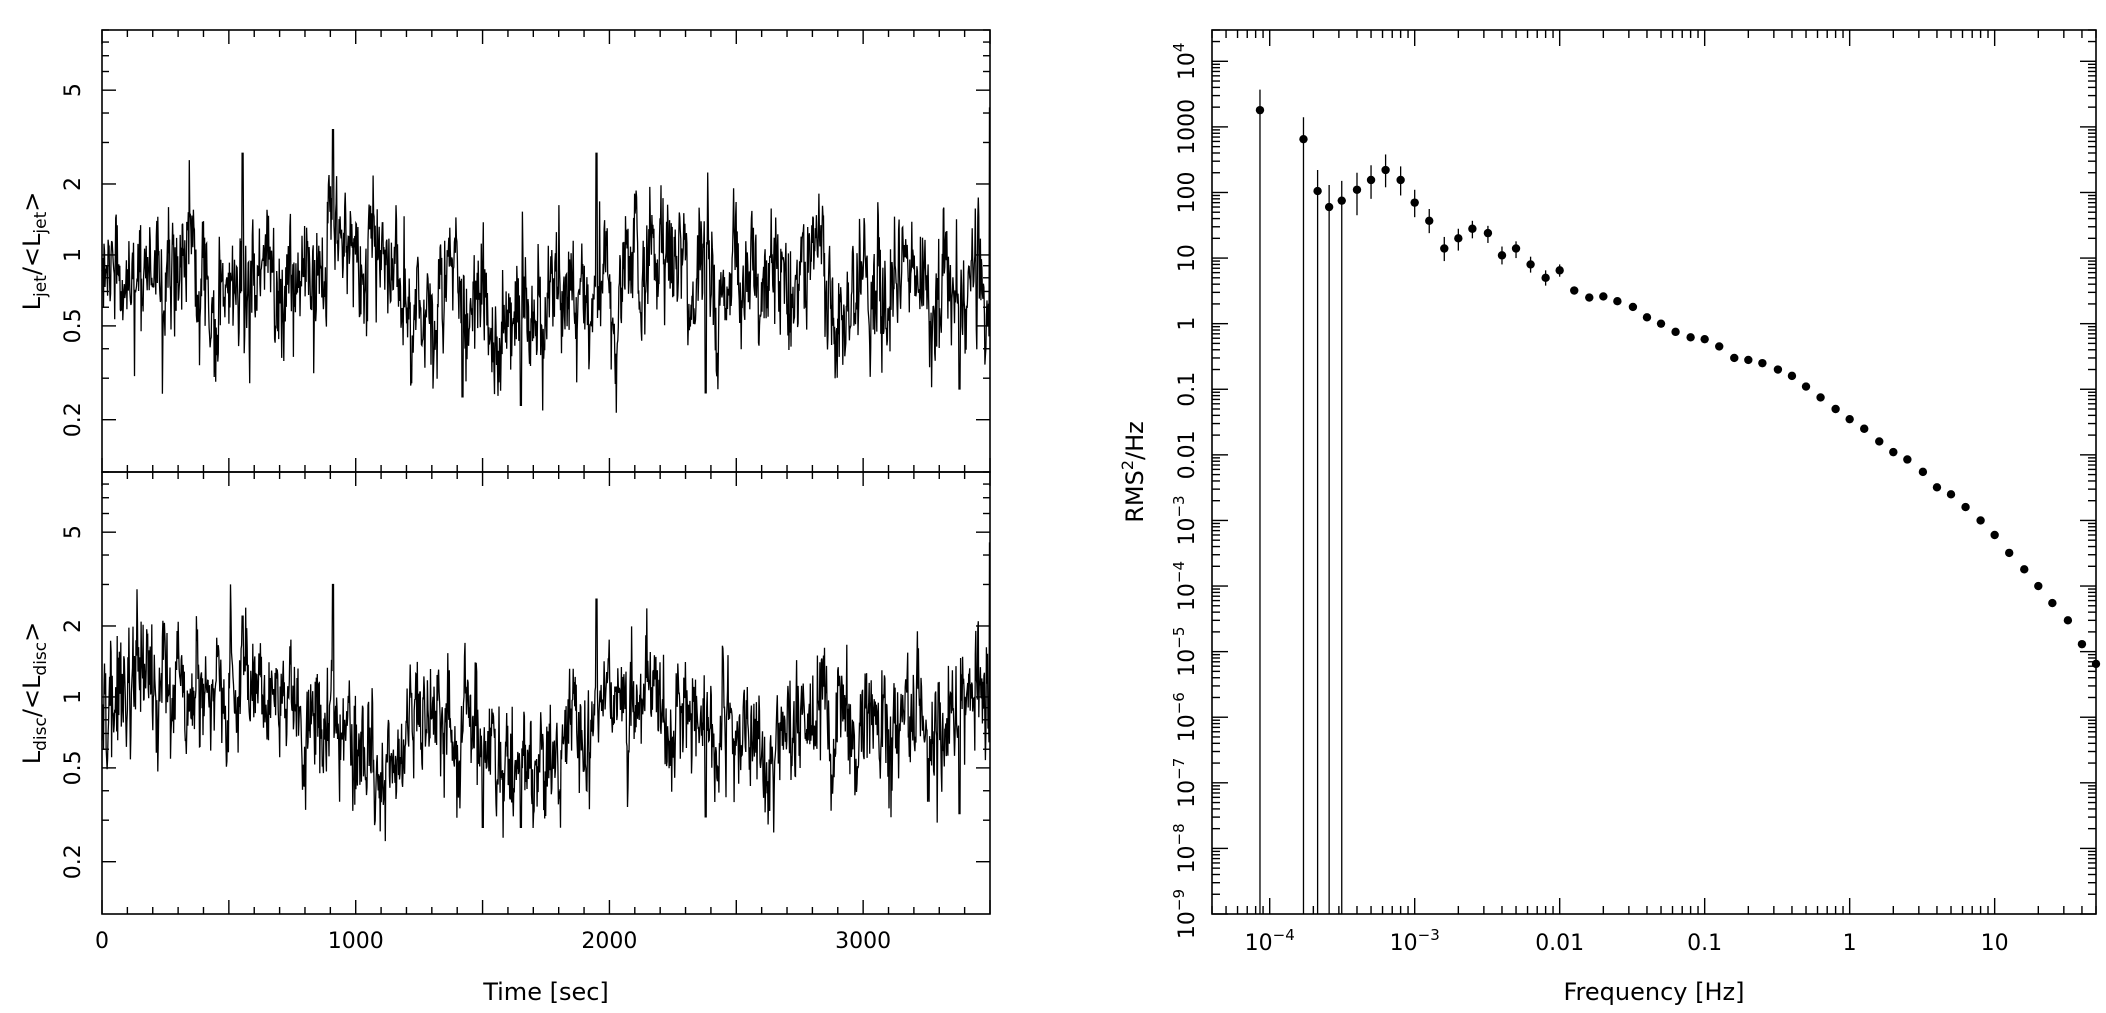  What do you see at coordinates (1187, 389) in the screenshot?
I see `y-tick-label: 0.1` at bounding box center [1187, 389].